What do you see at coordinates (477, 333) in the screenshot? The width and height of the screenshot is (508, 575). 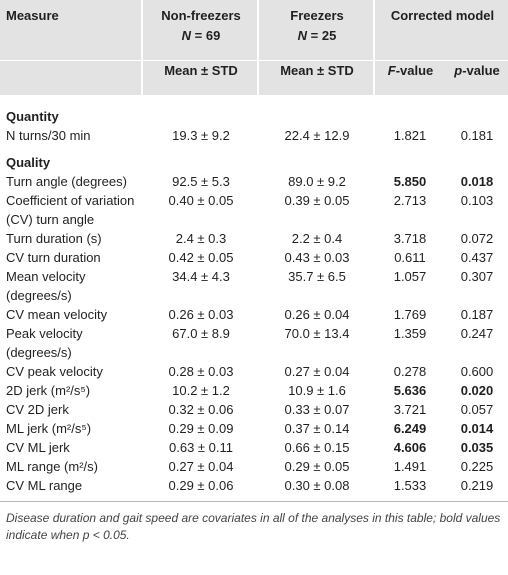 I see `value-cell: 0.247` at bounding box center [477, 333].